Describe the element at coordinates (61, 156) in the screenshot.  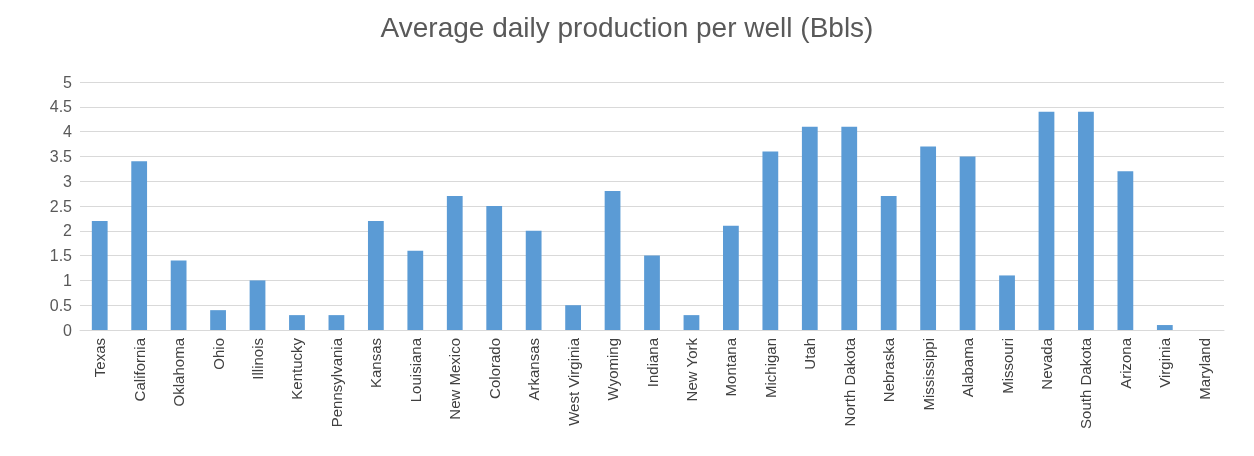
I see `y-tick-label: 3.5` at that location.